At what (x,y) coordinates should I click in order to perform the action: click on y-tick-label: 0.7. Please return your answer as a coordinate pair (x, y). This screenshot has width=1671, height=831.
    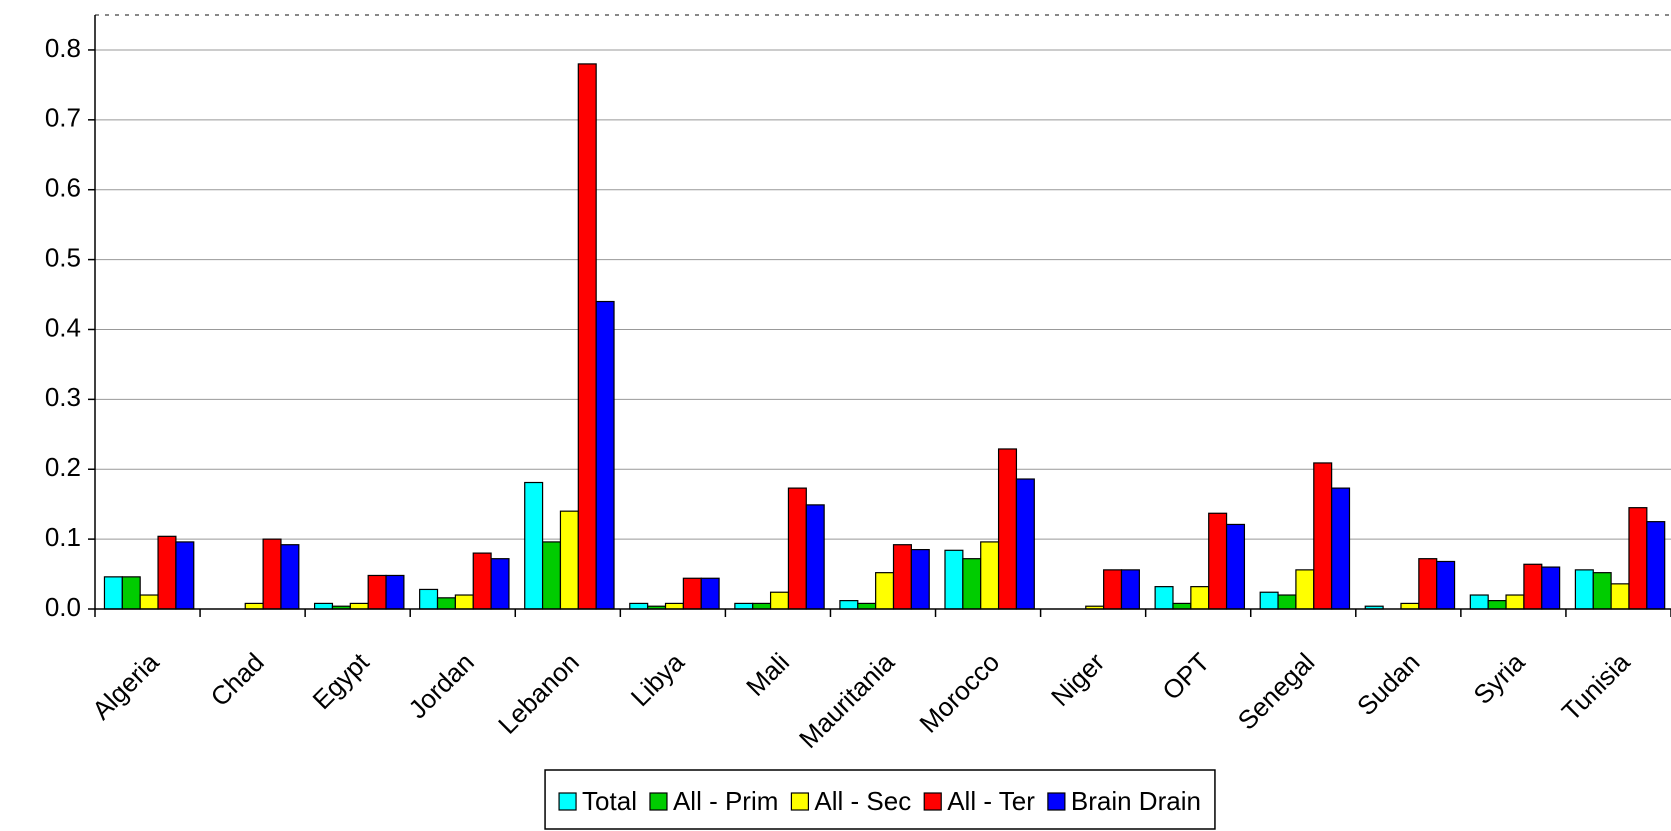
    Looking at the image, I should click on (63, 118).